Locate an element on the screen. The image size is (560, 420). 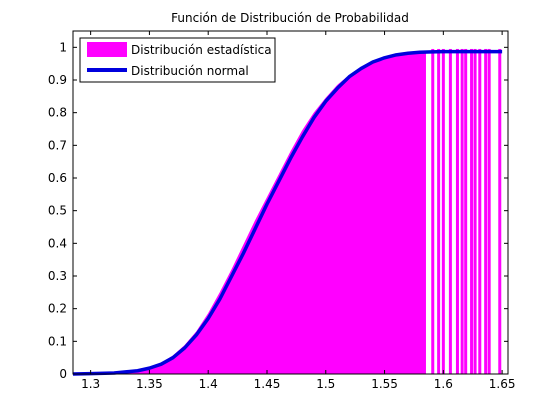
x-tick-label: 1.35 is located at coordinates (149, 384).